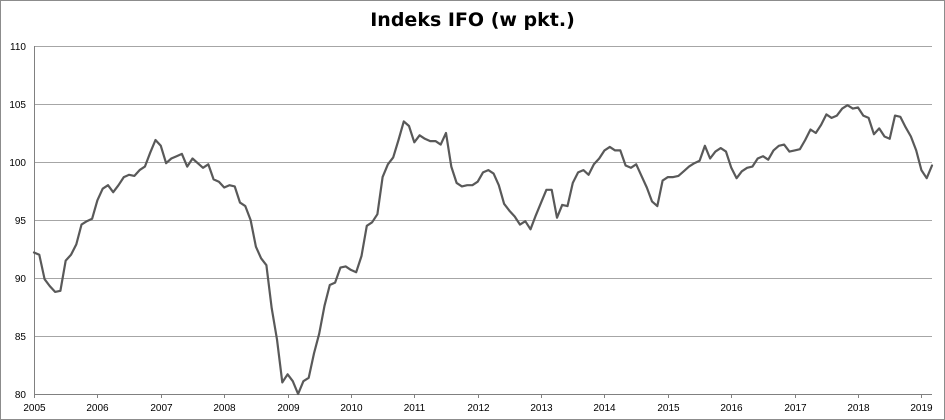  Describe the element at coordinates (541, 408) in the screenshot. I see `x-tick-label: 2013` at that location.